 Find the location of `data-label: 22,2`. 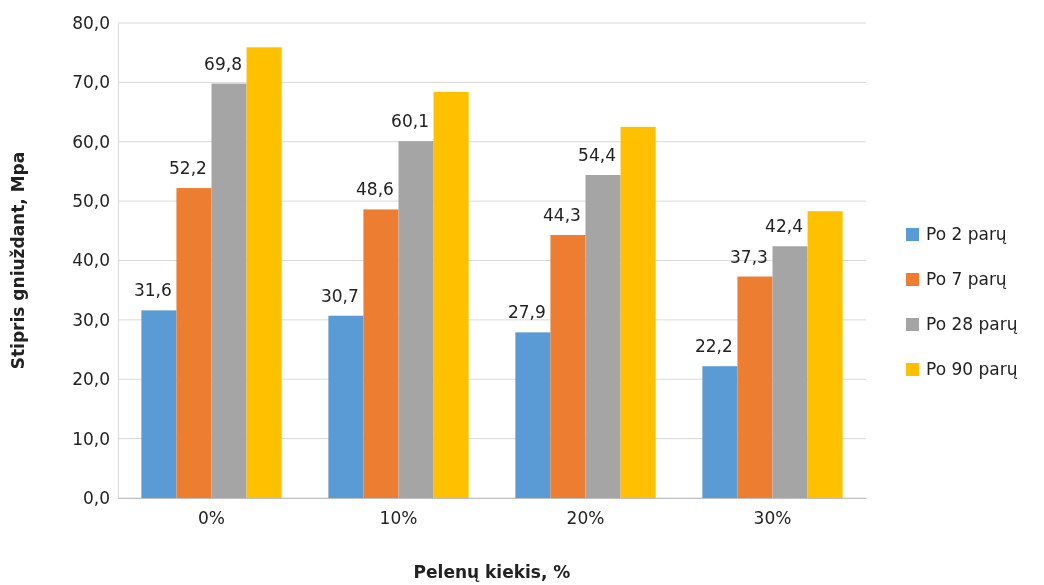

data-label: 22,2 is located at coordinates (713, 346).